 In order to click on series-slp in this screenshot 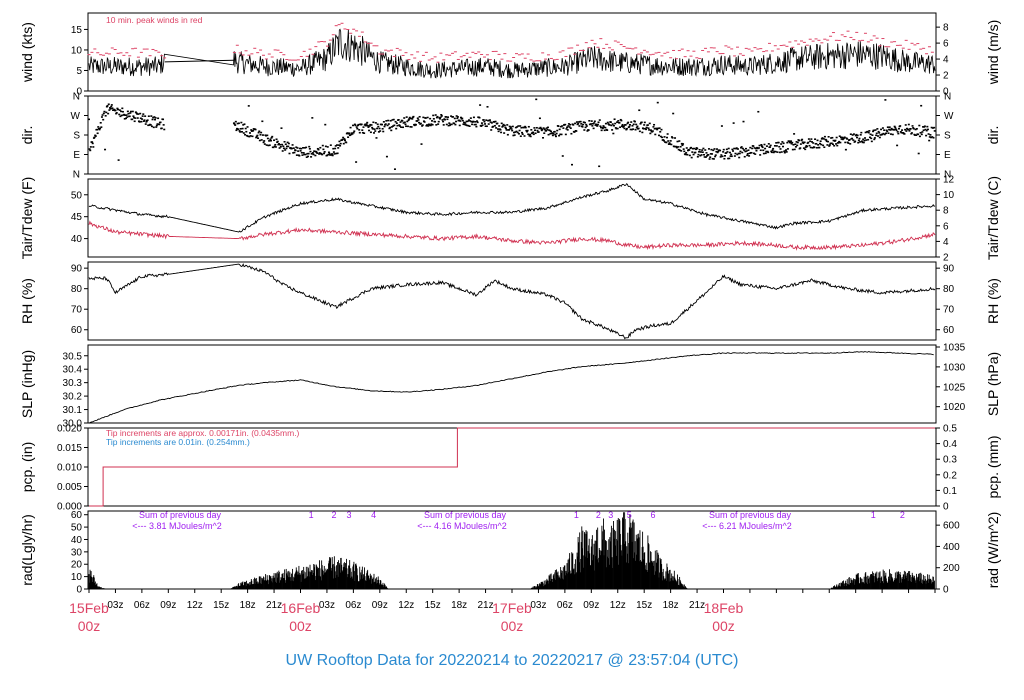, I will do `click(511, 387)`.